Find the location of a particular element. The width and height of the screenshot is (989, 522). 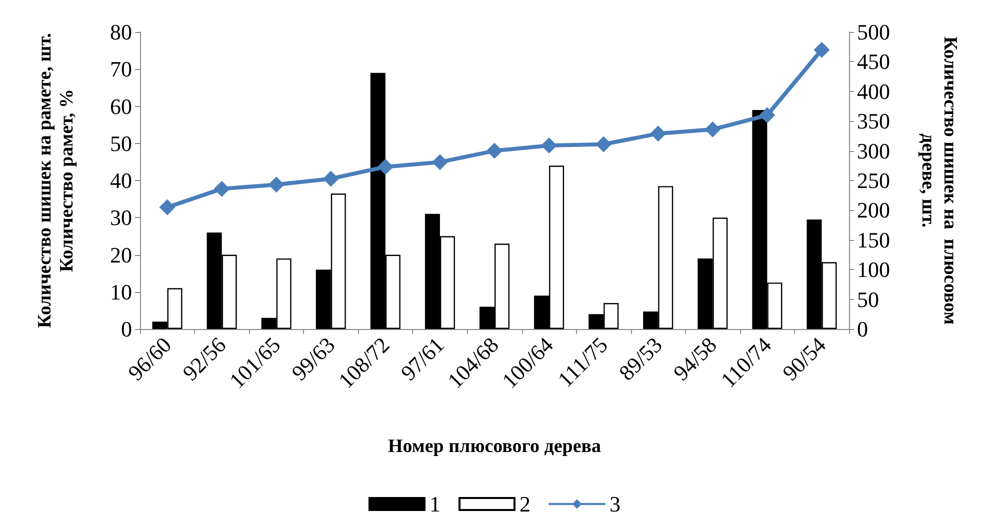

y2-tick-label: 400 is located at coordinates (873, 91).